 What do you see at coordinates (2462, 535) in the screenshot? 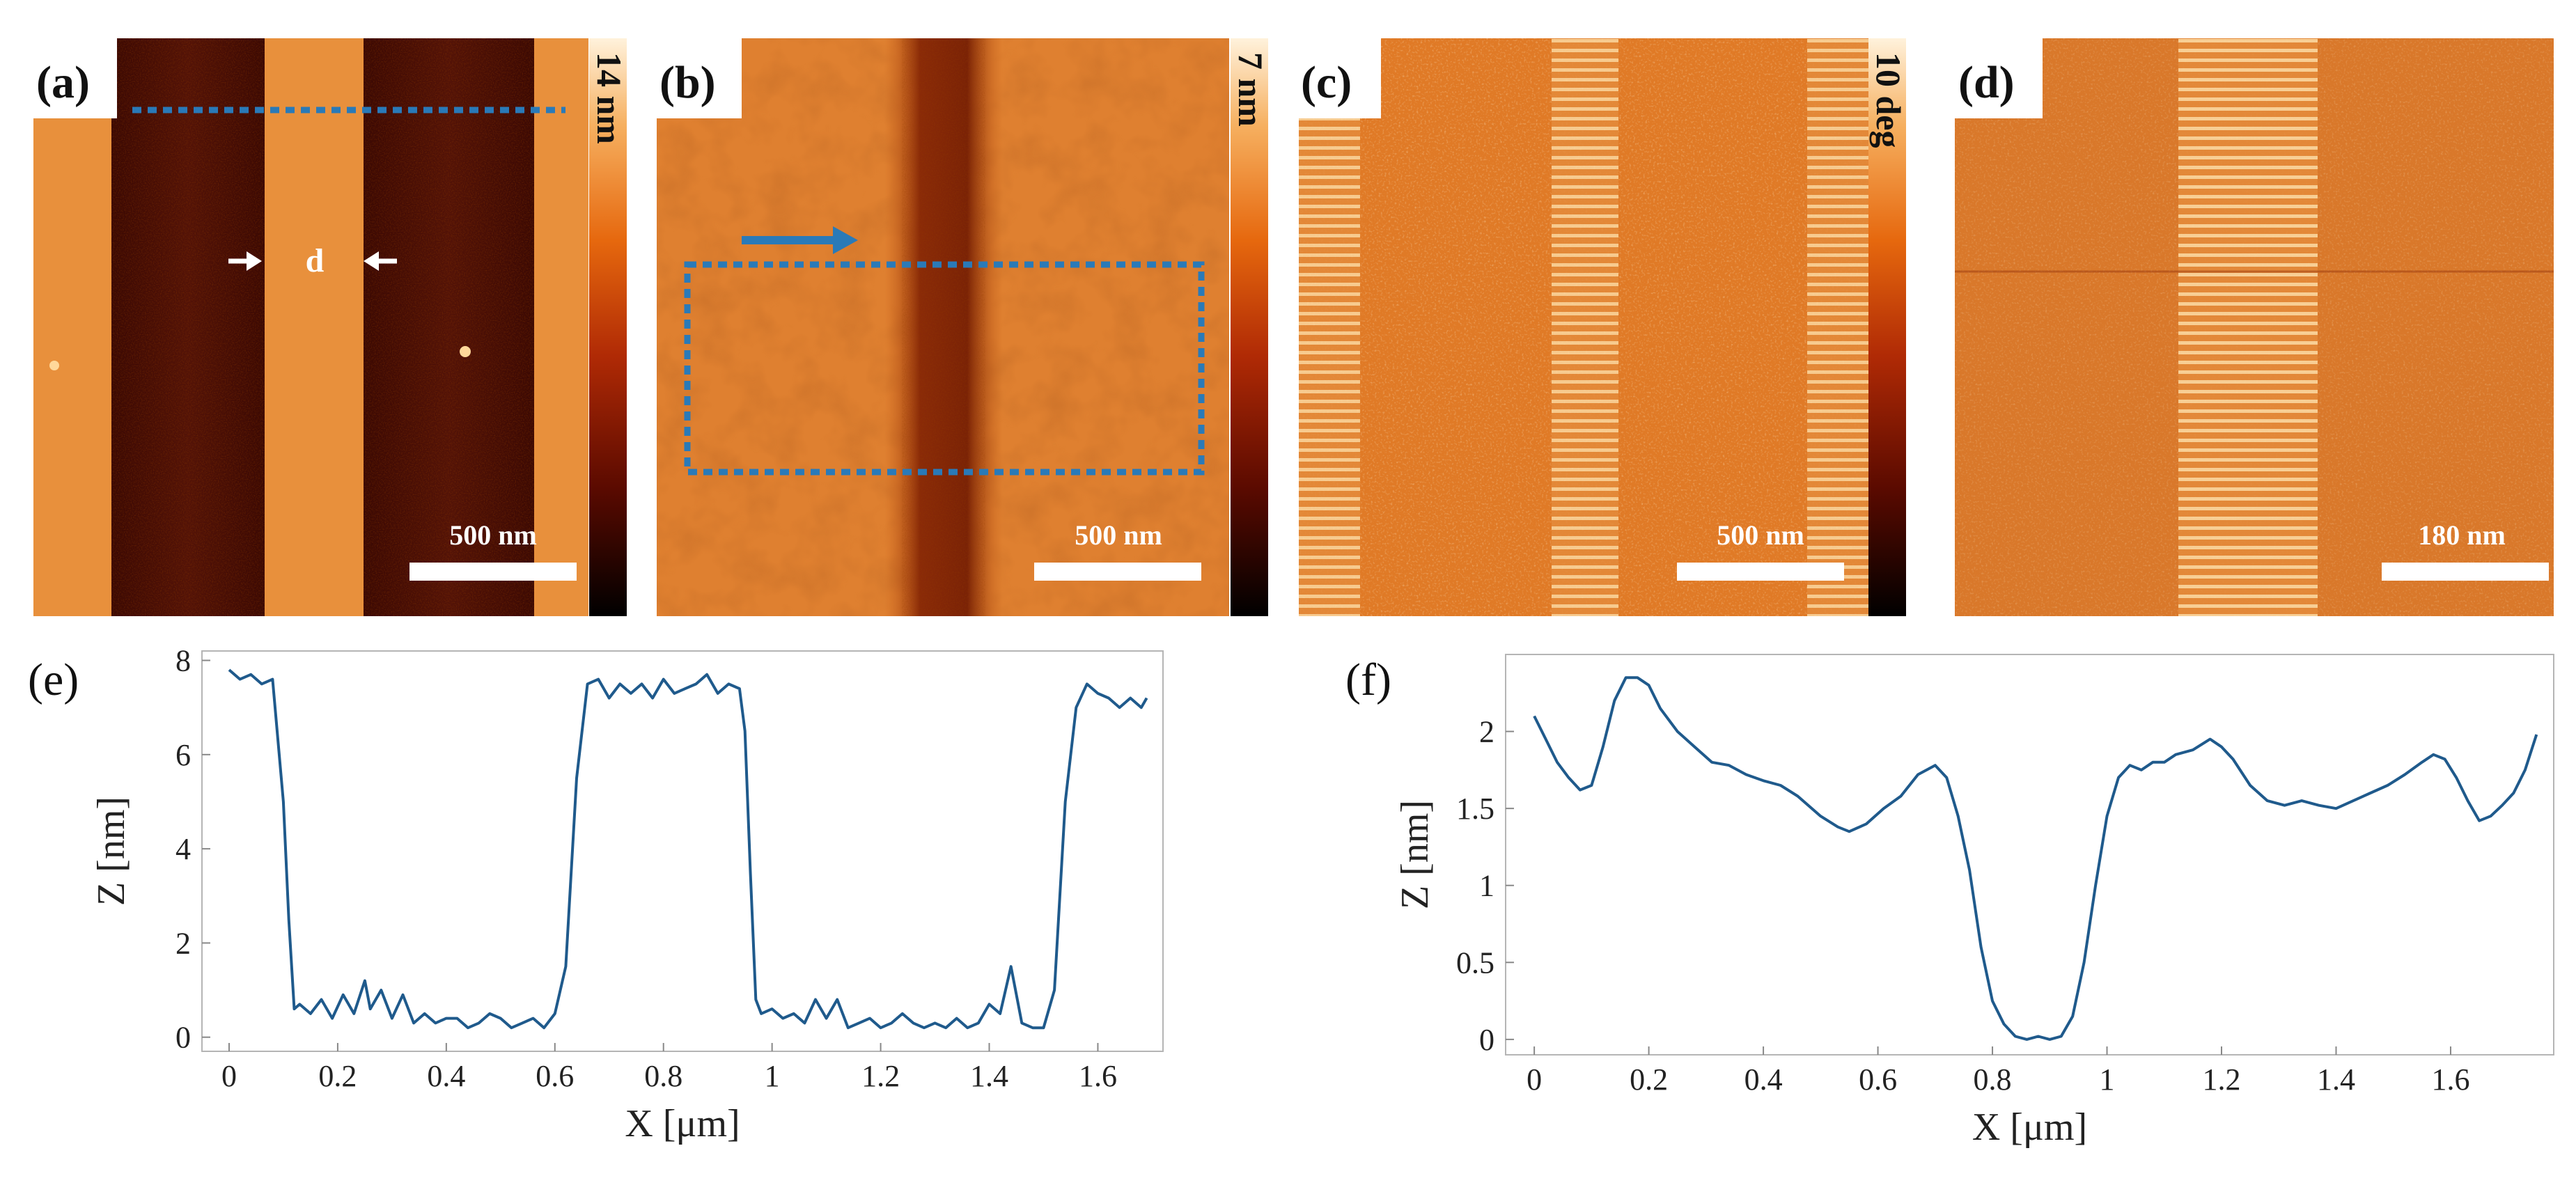
I see `scale-bar-label-d: 180 nm` at bounding box center [2462, 535].